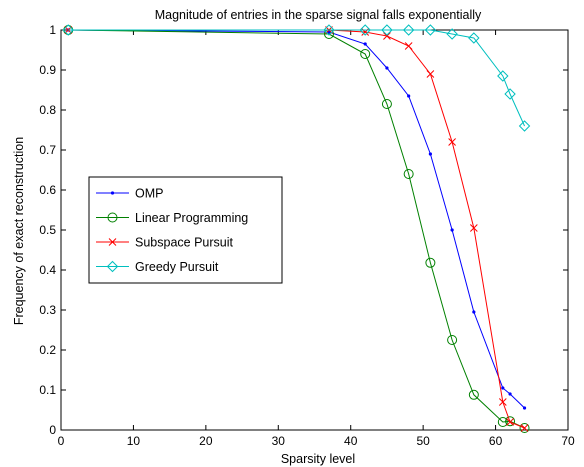  What do you see at coordinates (52, 30) in the screenshot?
I see `y-tick-label: 1` at bounding box center [52, 30].